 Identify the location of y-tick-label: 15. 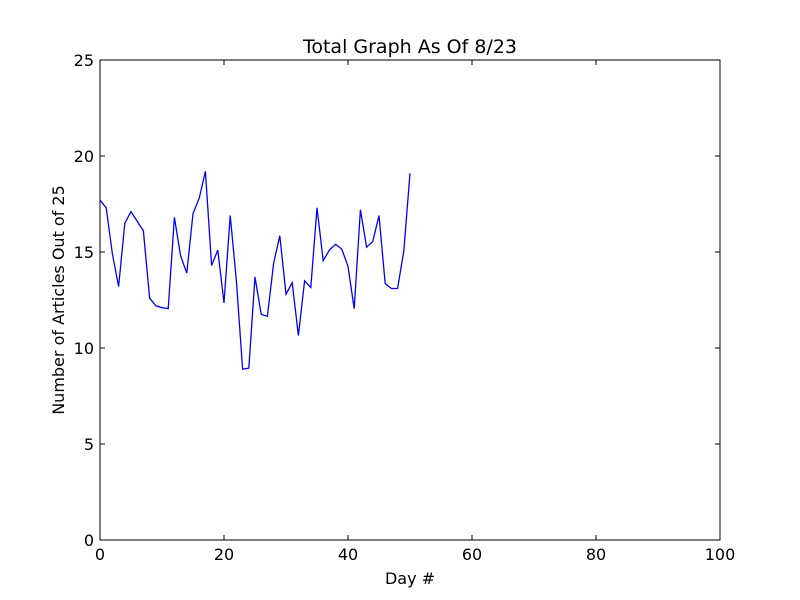
(84, 252).